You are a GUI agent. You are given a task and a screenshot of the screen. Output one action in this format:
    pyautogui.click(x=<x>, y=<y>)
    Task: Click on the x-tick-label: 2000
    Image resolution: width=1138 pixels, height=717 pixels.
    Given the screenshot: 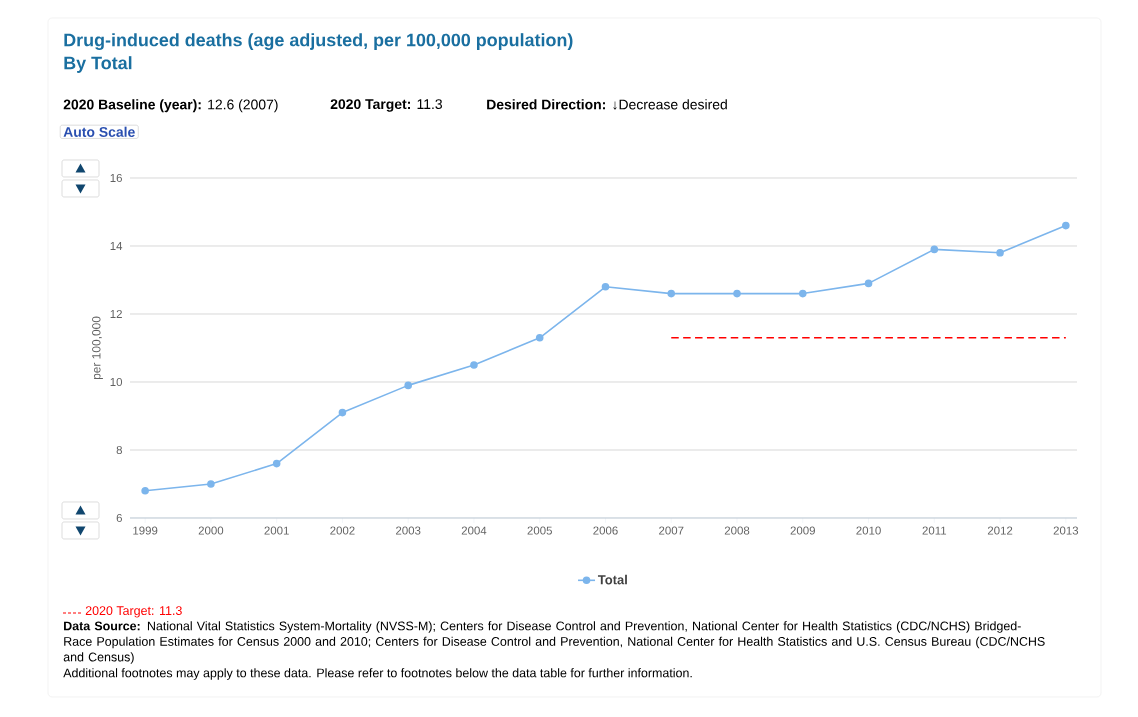 What is the action you would take?
    pyautogui.click(x=211, y=530)
    